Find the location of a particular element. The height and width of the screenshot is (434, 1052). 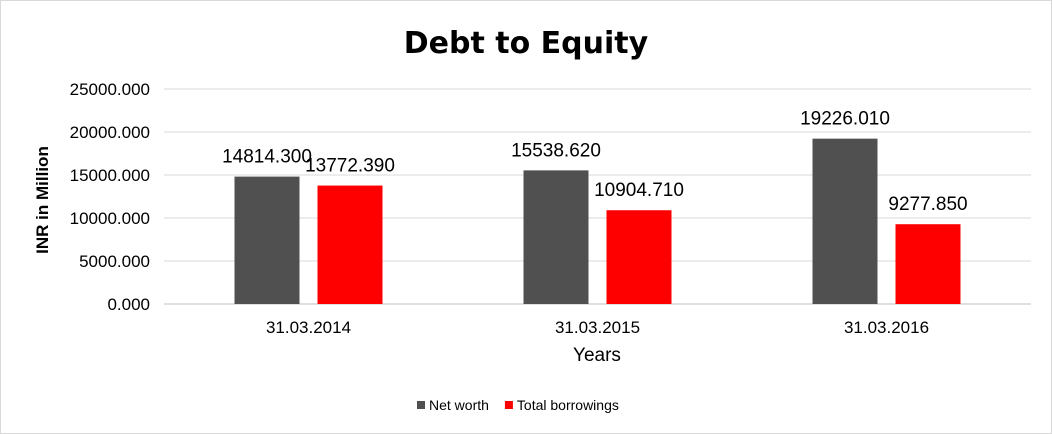

y-tick-label: 25000.000 is located at coordinates (110, 89).